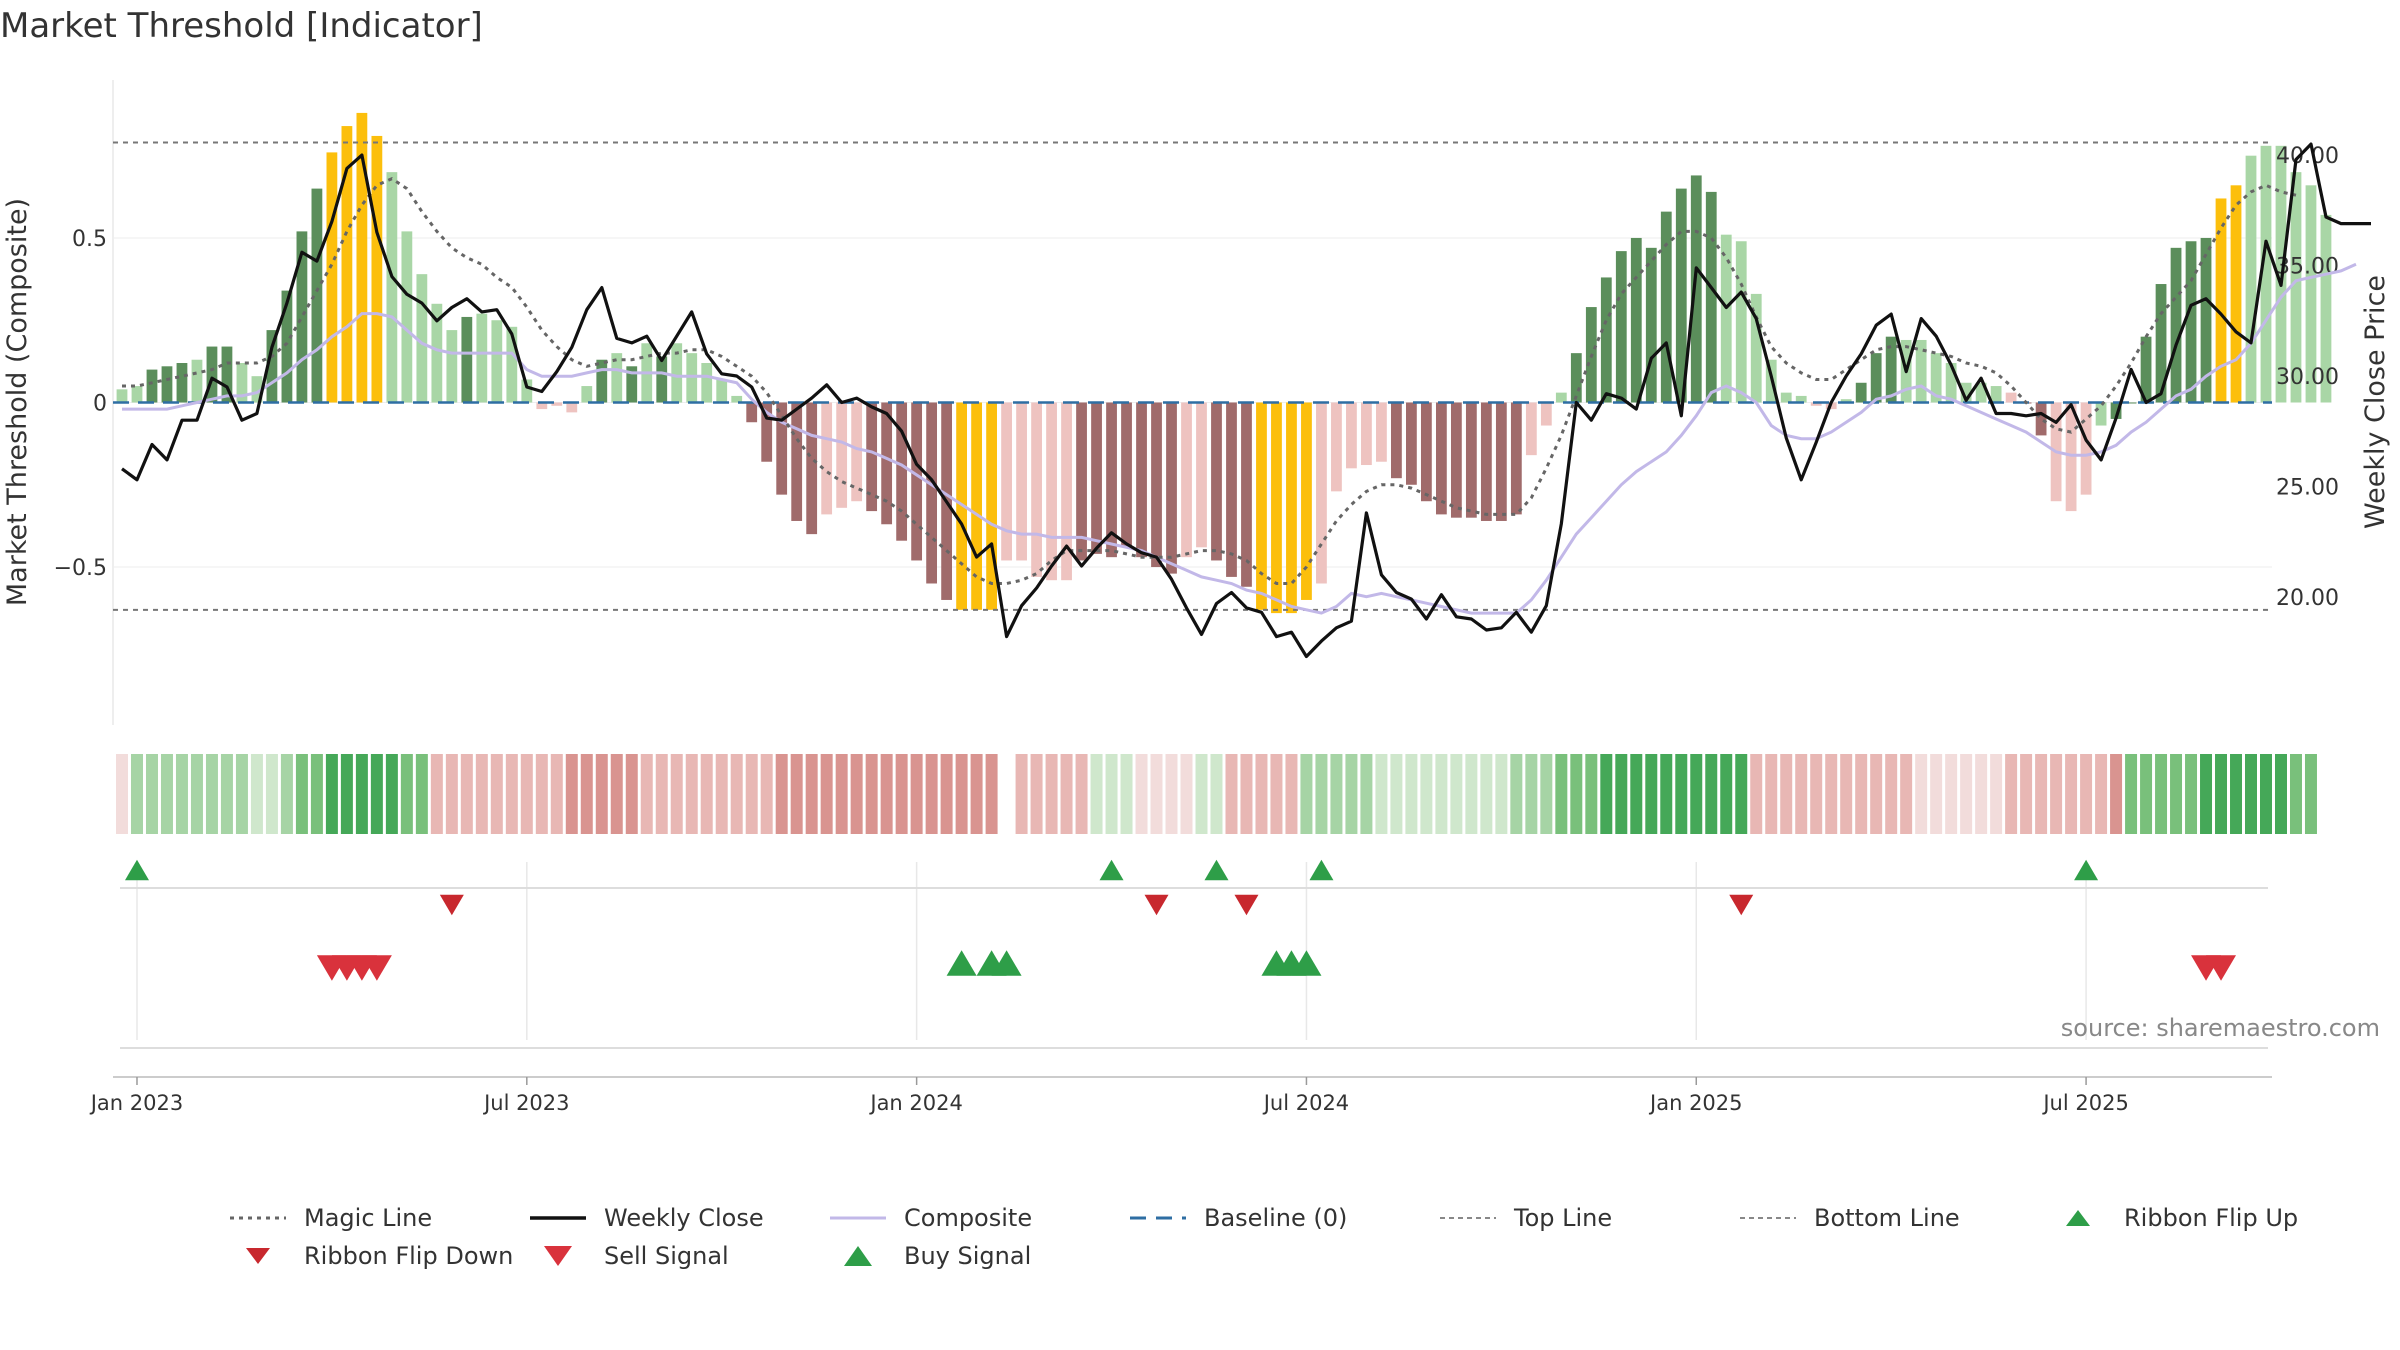 The image size is (2400, 1350). I want to click on legend-item-baseline: Baseline (0), so click(1238, 1218).